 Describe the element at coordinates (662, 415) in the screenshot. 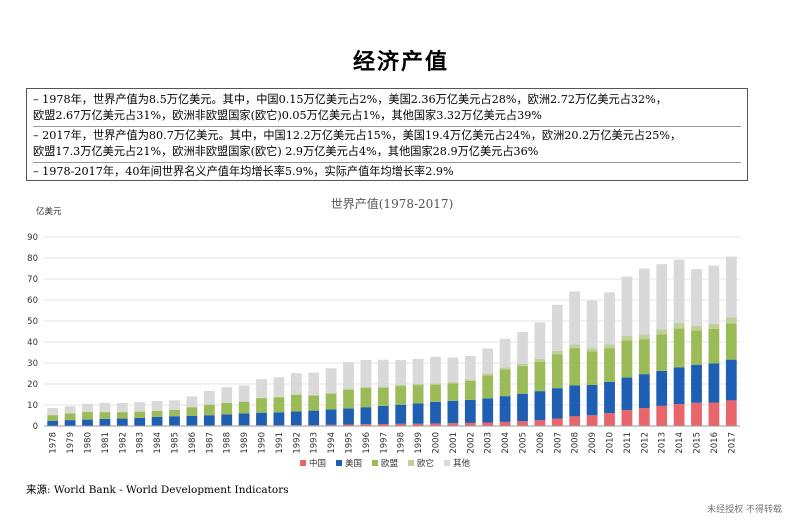

I see `bar-segment-2013-中国` at that location.